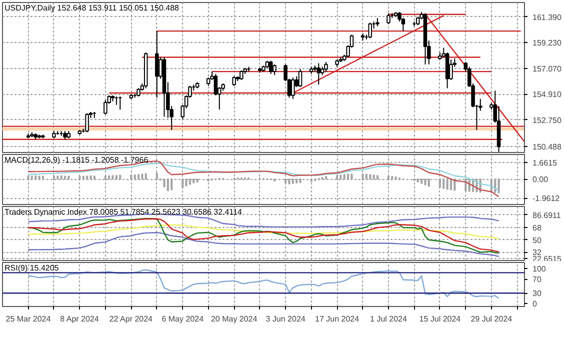  Describe the element at coordinates (183, 319) in the screenshot. I see `x-tick-label: 6 May 2024` at that location.